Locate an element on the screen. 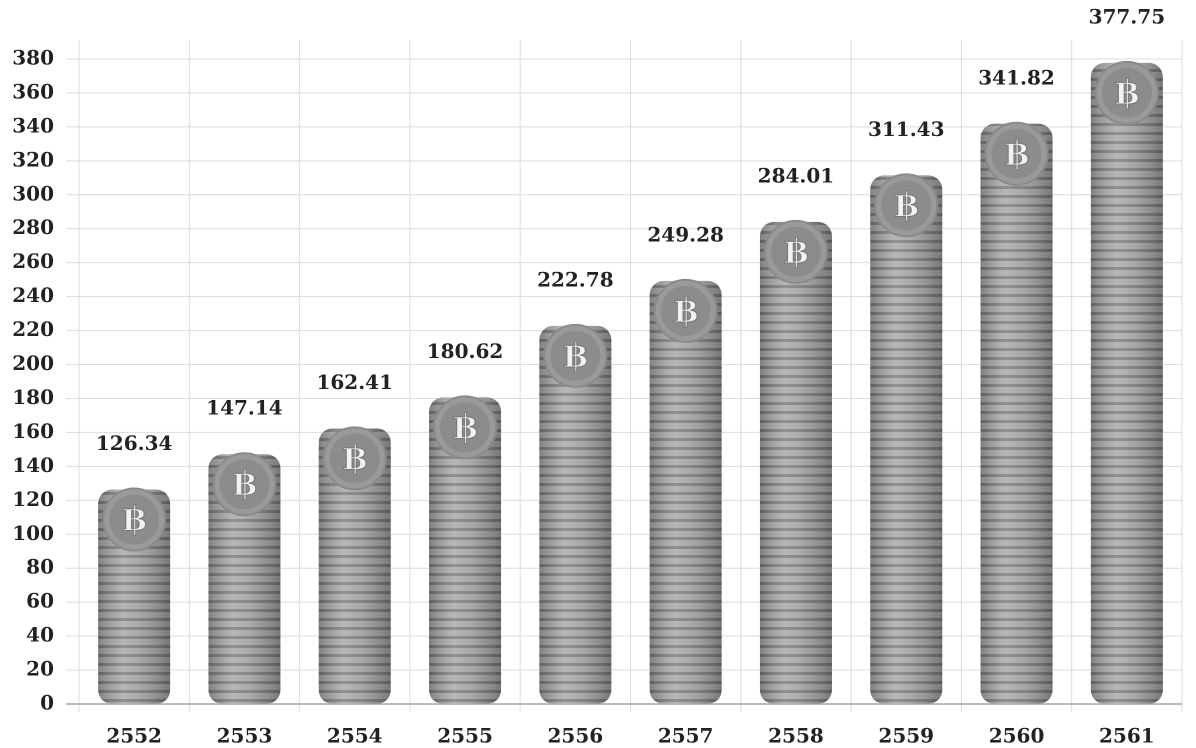 This screenshot has width=1196, height=748. y-tick-label: 340 is located at coordinates (33, 125).